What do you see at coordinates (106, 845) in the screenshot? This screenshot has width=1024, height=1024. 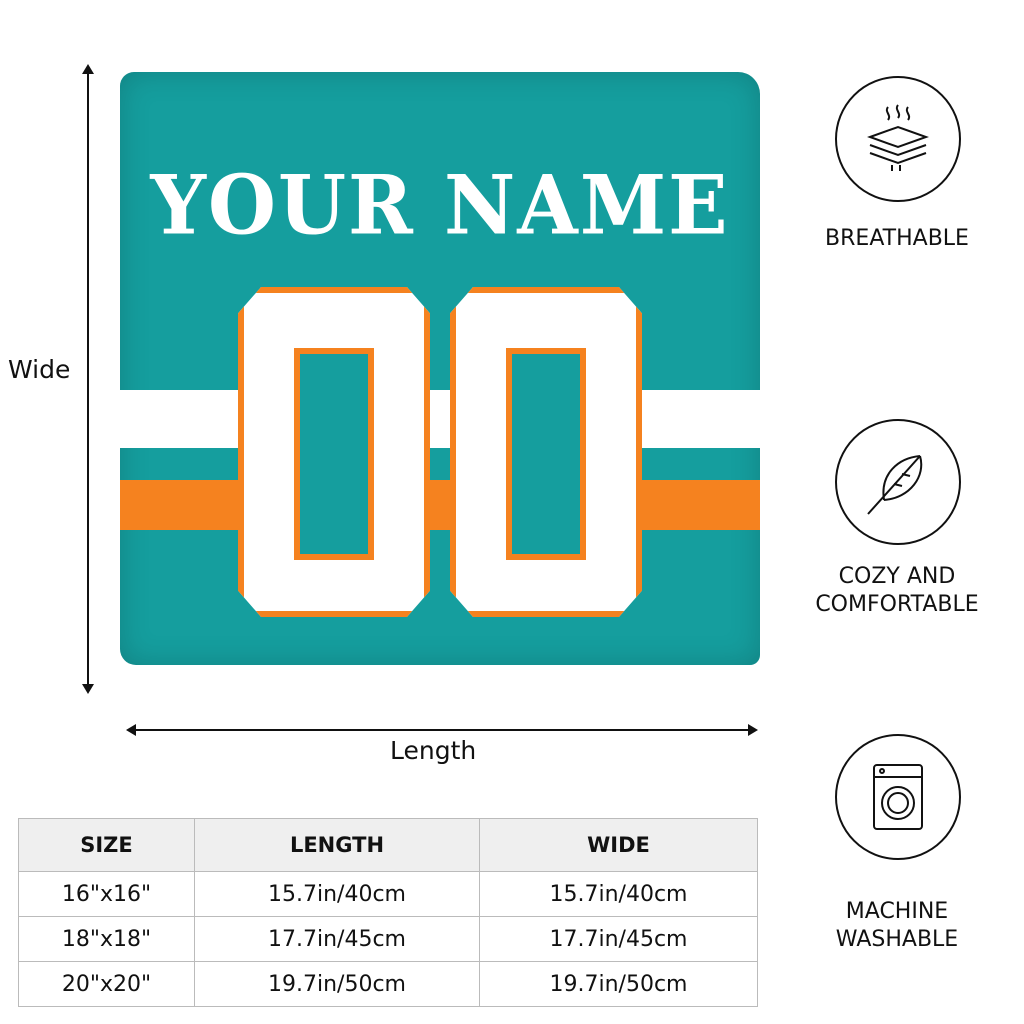 I see `header-size: SIZE` at bounding box center [106, 845].